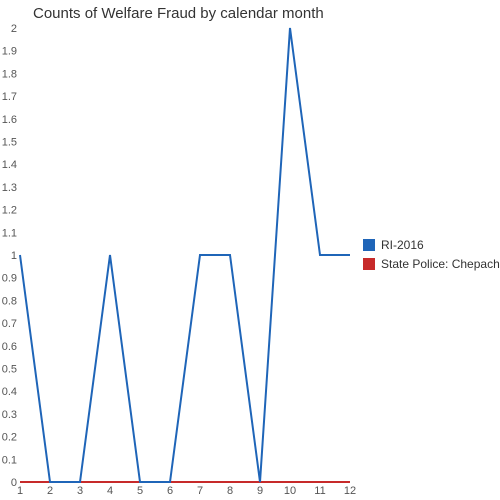 This screenshot has width=500, height=500. Describe the element at coordinates (9, 120) in the screenshot. I see `y-tick-label: 1.6` at that location.